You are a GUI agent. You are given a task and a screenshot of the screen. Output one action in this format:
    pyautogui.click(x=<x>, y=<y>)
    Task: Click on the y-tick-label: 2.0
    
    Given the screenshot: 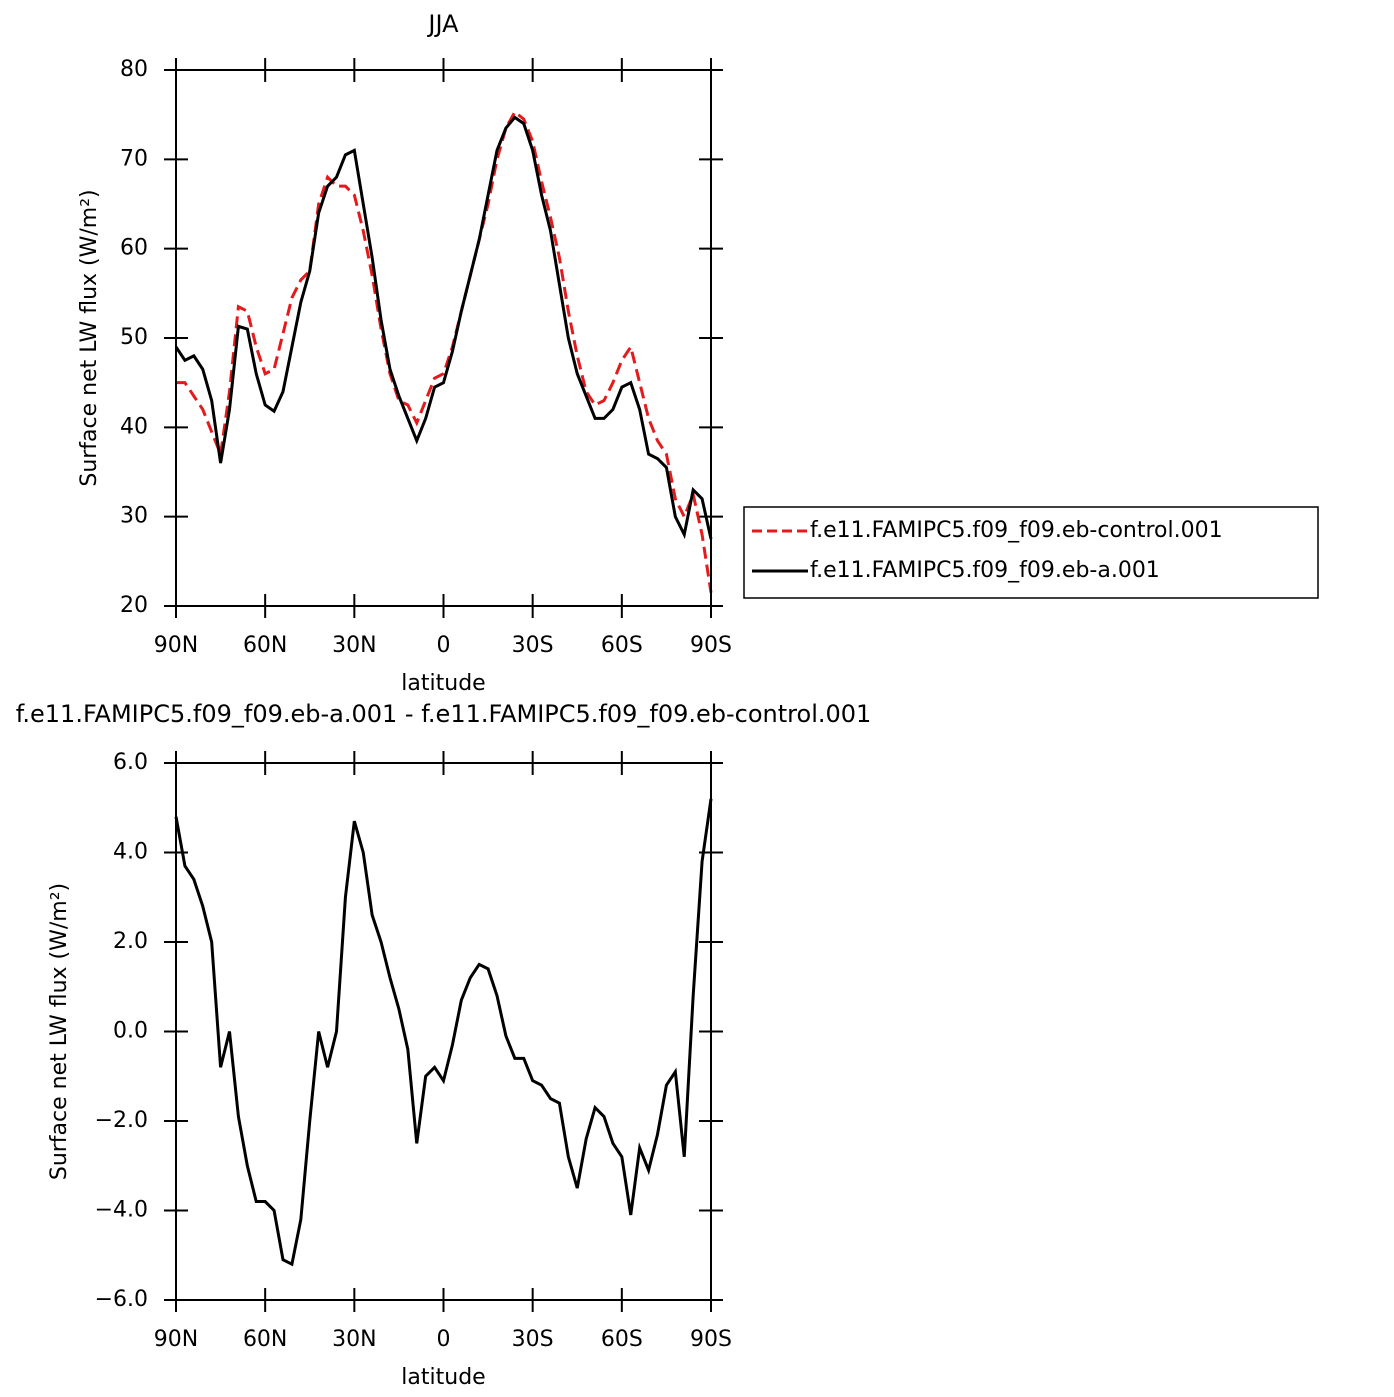 What is the action you would take?
    pyautogui.click(x=130, y=941)
    